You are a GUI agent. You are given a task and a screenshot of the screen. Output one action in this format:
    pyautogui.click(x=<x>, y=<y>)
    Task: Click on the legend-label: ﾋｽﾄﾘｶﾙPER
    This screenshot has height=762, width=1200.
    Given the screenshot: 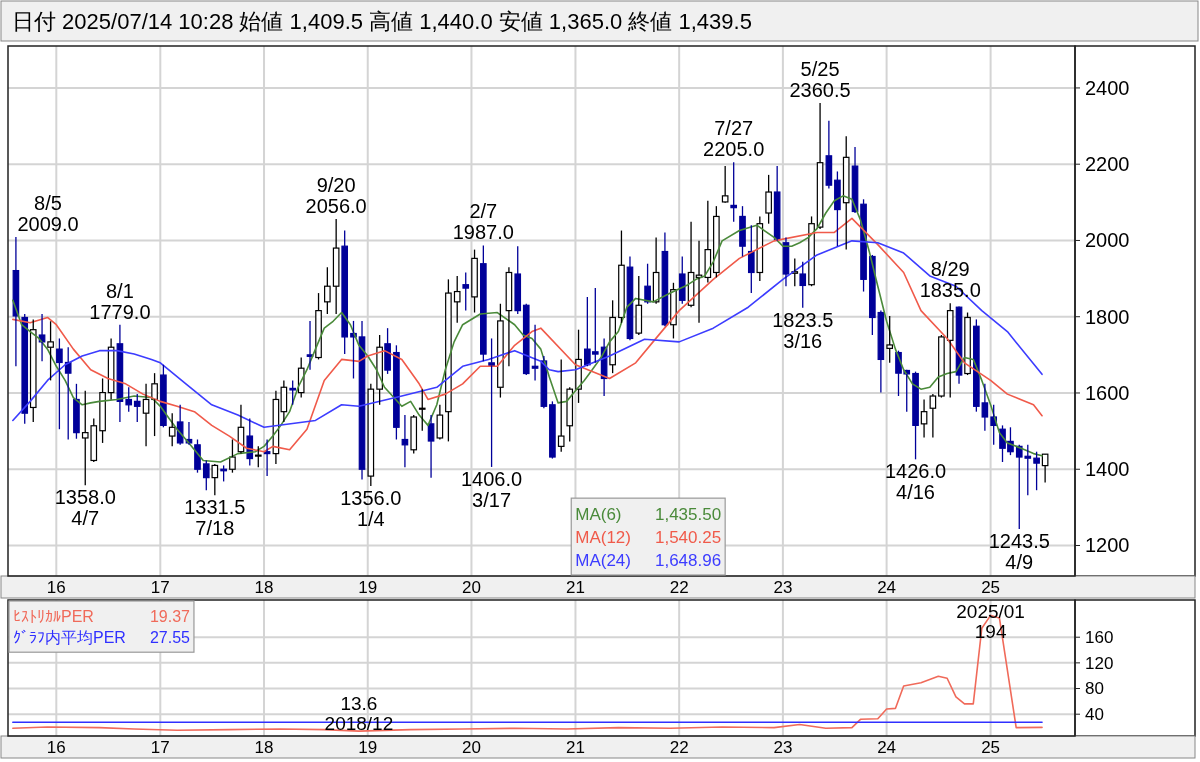 What is the action you would take?
    pyautogui.click(x=53, y=616)
    